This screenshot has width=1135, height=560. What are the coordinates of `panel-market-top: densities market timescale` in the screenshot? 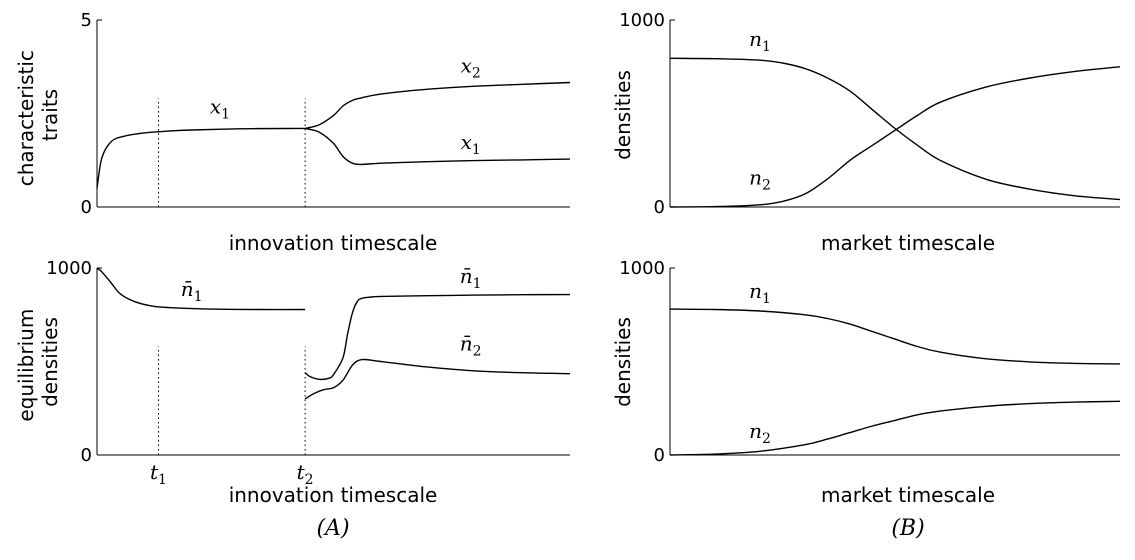 It's located at (803, 162).